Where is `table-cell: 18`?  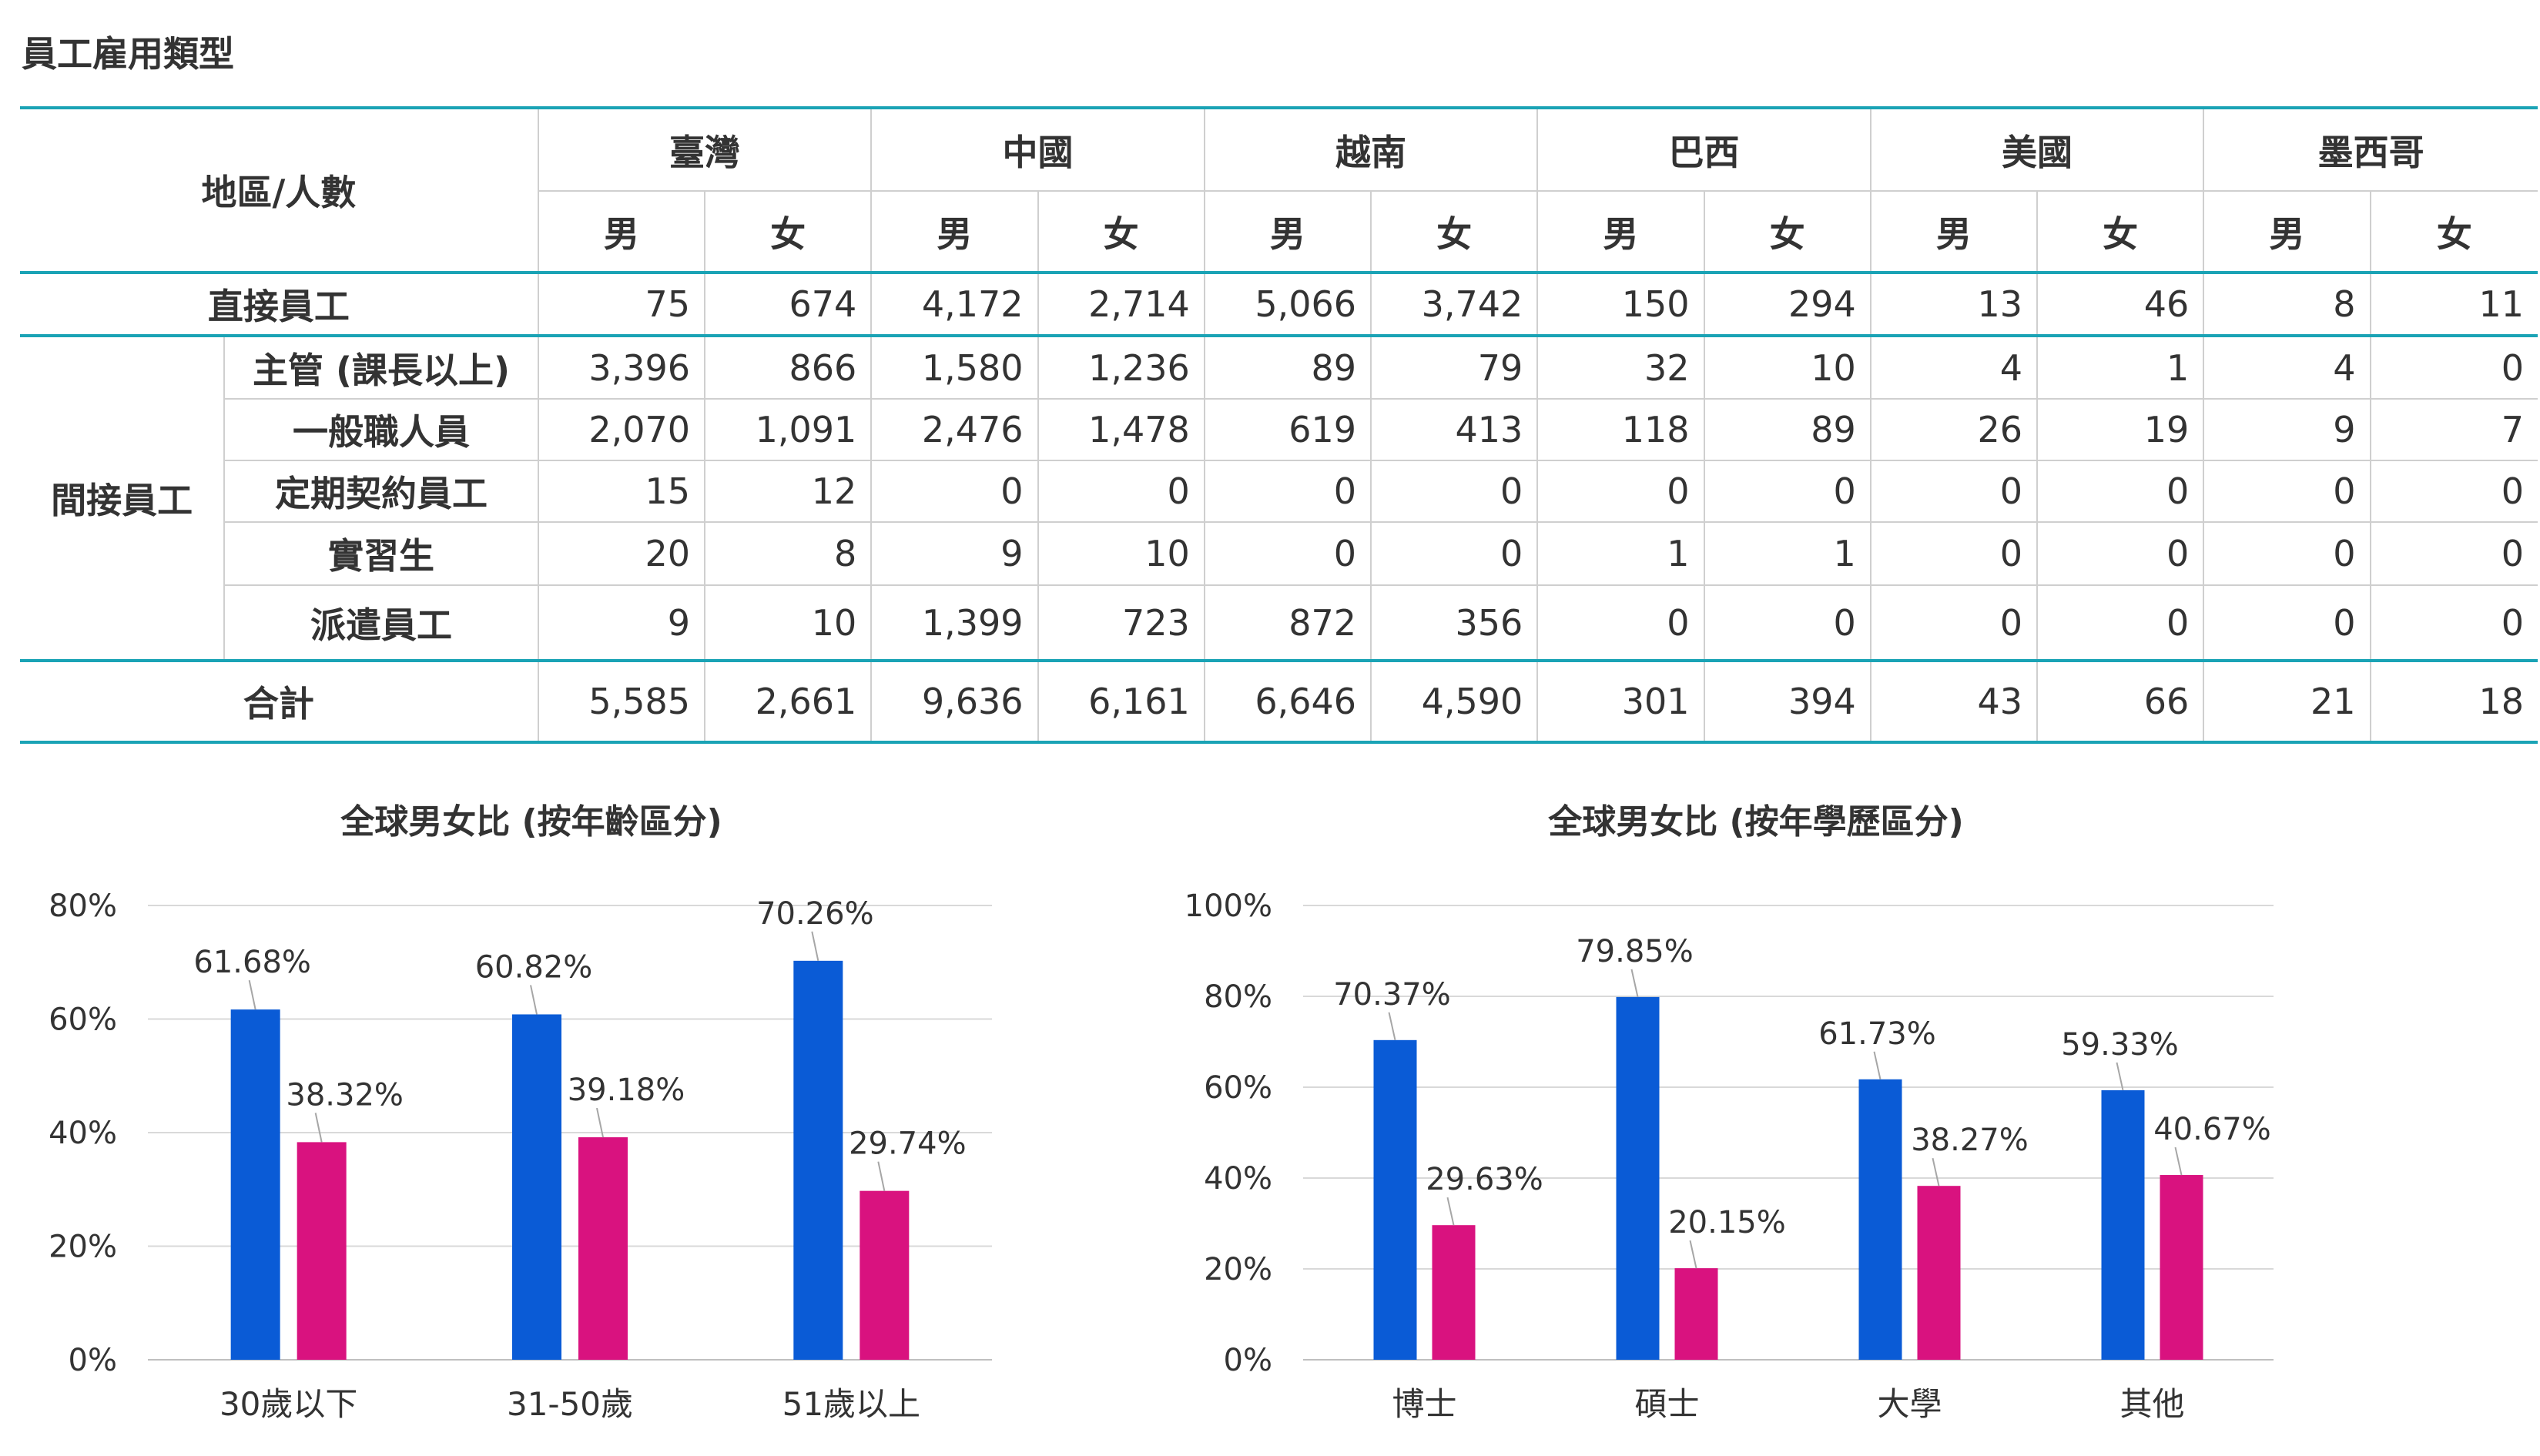 table-cell: 18 is located at coordinates (2454, 701).